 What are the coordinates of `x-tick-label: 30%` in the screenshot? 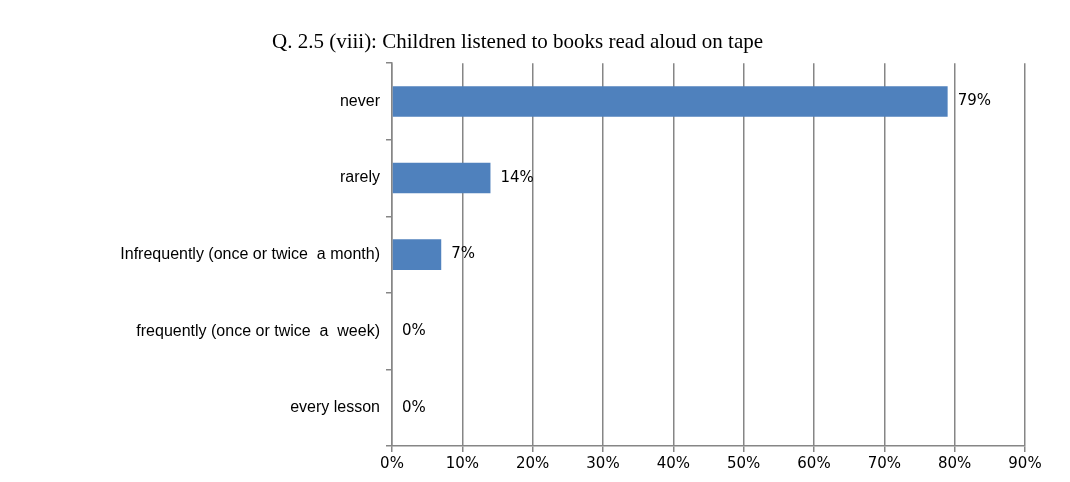 It's located at (603, 462).